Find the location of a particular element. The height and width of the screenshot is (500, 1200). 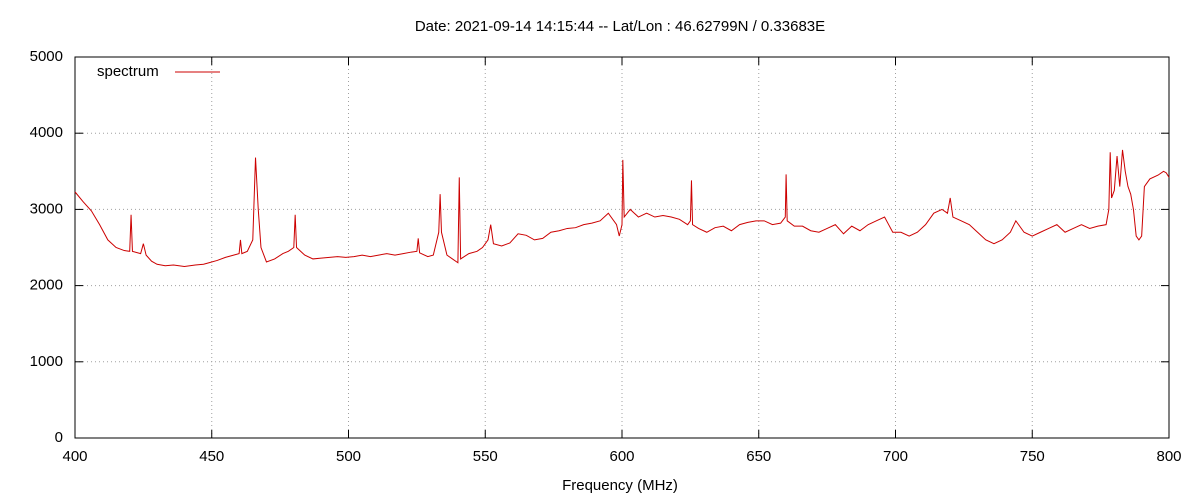

x-axis-label: Frequency (MHz) is located at coordinates (620, 485).